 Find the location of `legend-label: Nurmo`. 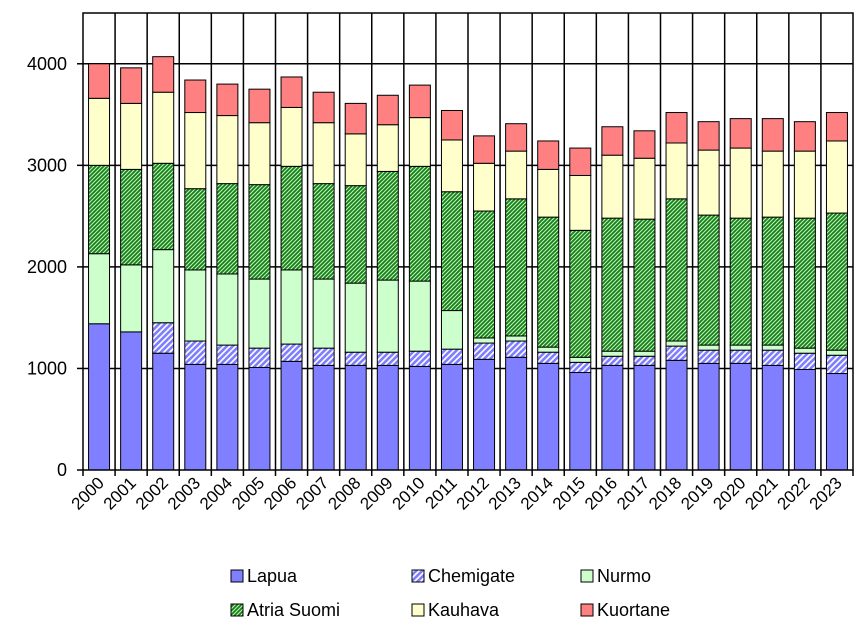

legend-label: Nurmo is located at coordinates (624, 576).